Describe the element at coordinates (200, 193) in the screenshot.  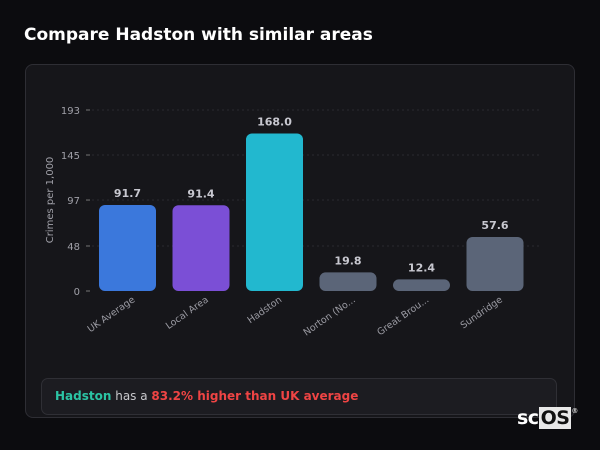
I see `data-label: 91.4` at that location.